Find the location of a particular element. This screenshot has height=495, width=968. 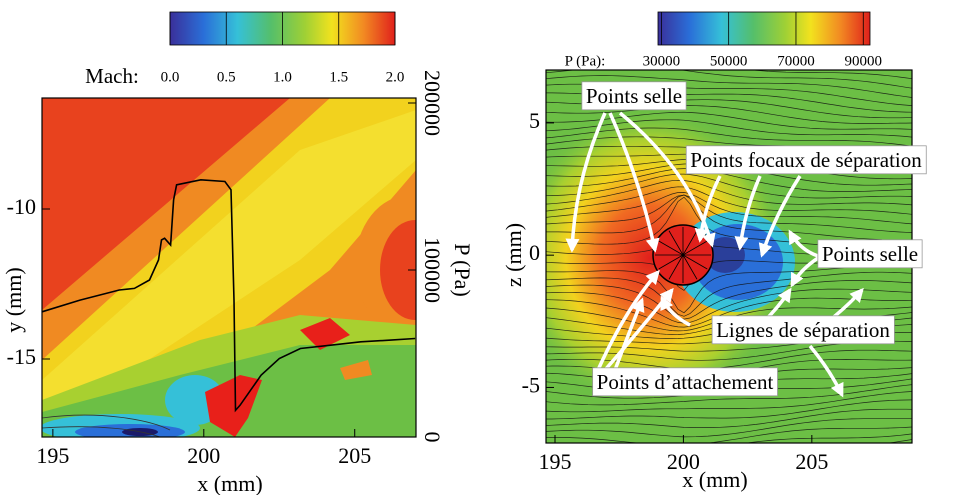

y2-tick-label: 200000 is located at coordinates (432, 103).